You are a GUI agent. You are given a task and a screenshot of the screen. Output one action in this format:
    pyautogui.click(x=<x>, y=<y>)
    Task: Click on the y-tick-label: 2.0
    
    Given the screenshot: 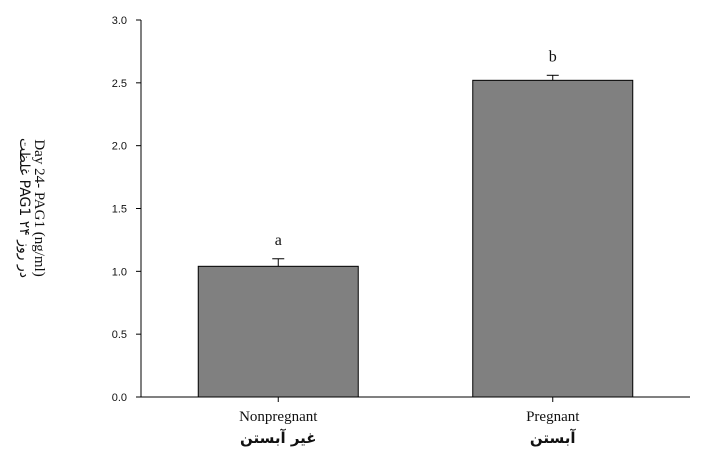 What is the action you would take?
    pyautogui.click(x=119, y=147)
    